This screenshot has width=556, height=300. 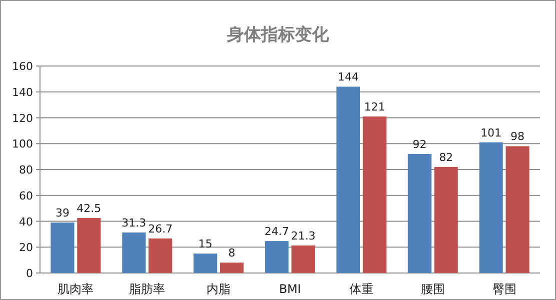 I want to click on data-label: 39, so click(x=63, y=213).